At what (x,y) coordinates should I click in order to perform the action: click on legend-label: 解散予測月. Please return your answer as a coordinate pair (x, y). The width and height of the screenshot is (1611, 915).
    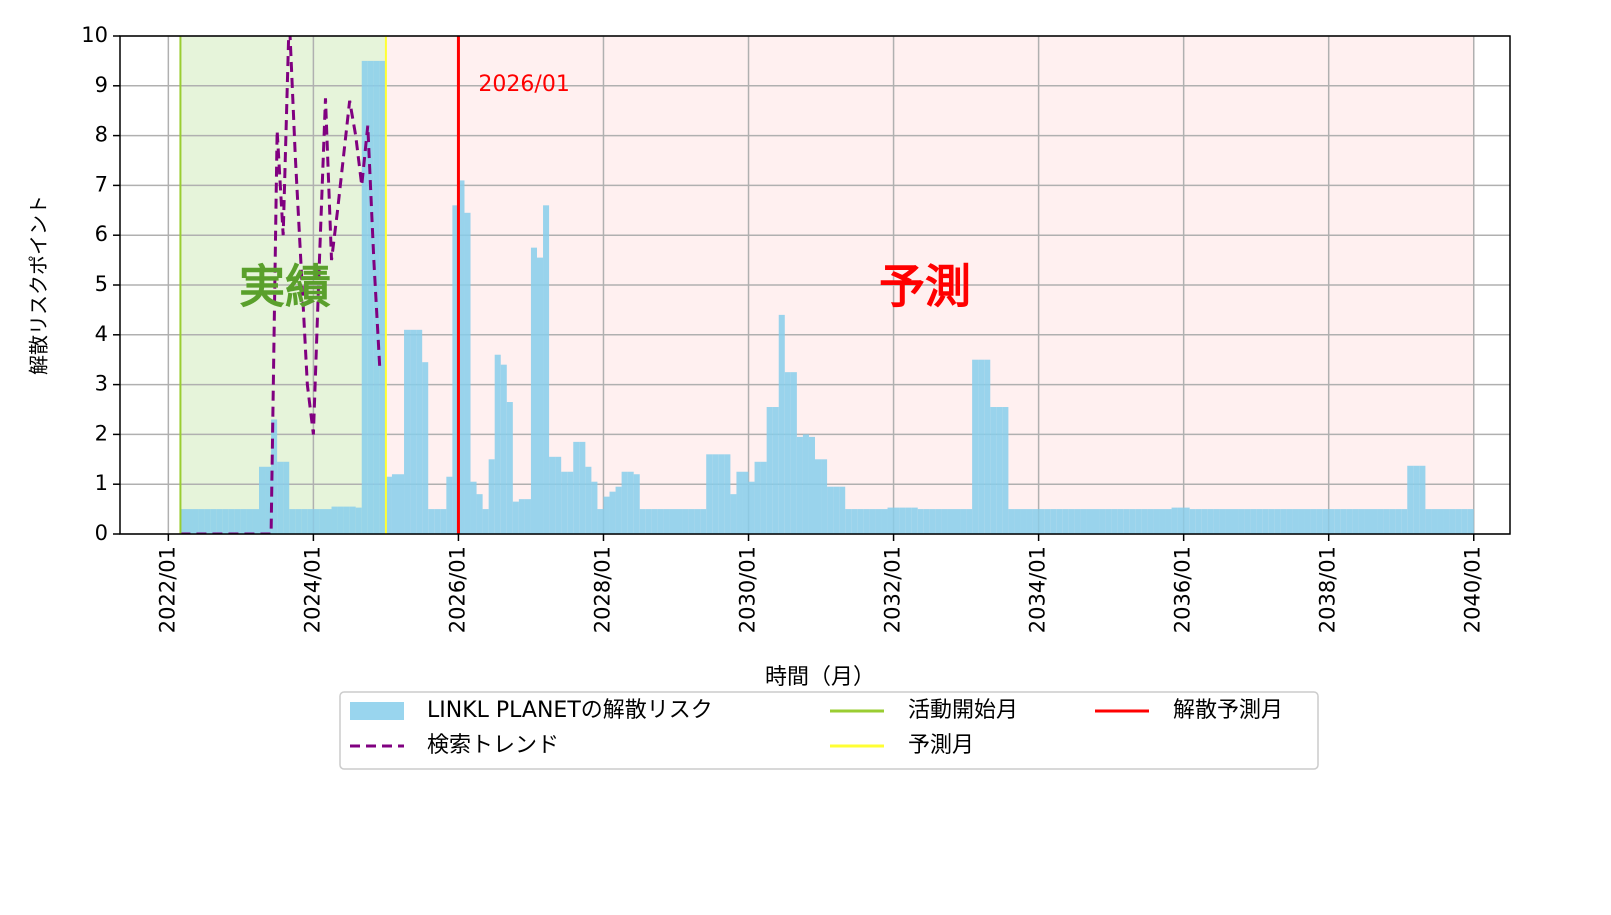
    Looking at the image, I should click on (1228, 710).